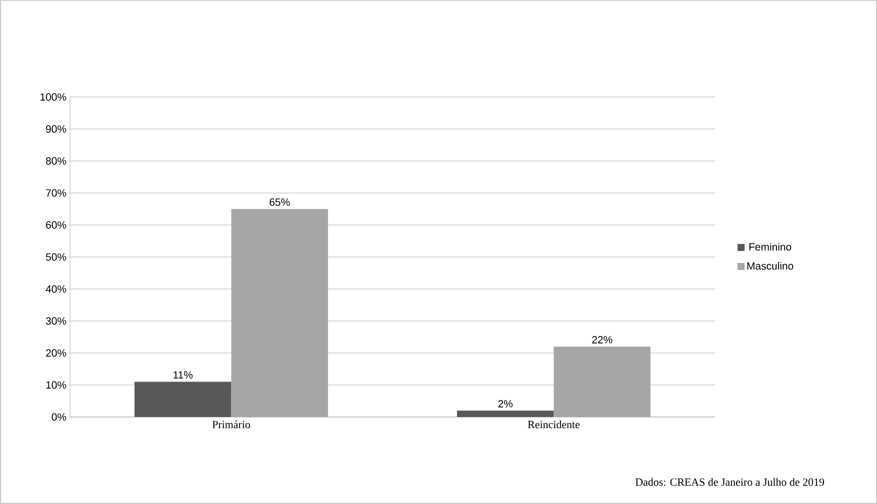 The width and height of the screenshot is (877, 504). What do you see at coordinates (554, 424) in the screenshot?
I see `x-tick-label: Reincidente` at bounding box center [554, 424].